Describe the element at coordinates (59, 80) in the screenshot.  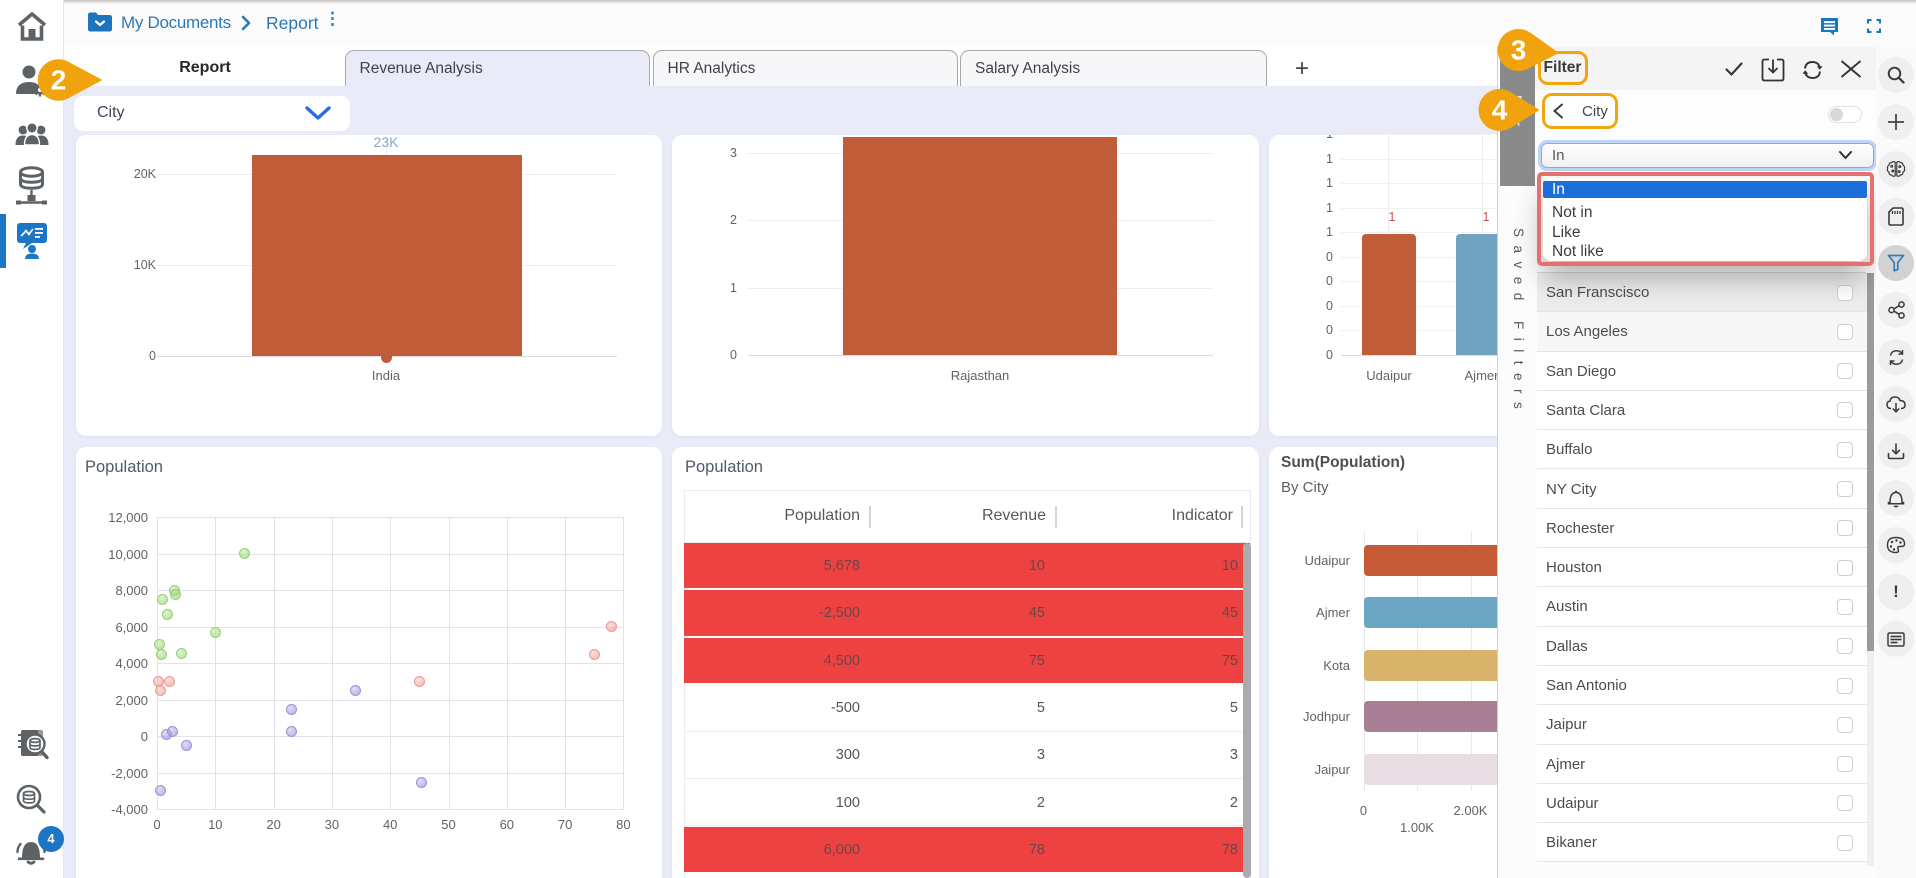
I see `svg-text: 2` at that location.